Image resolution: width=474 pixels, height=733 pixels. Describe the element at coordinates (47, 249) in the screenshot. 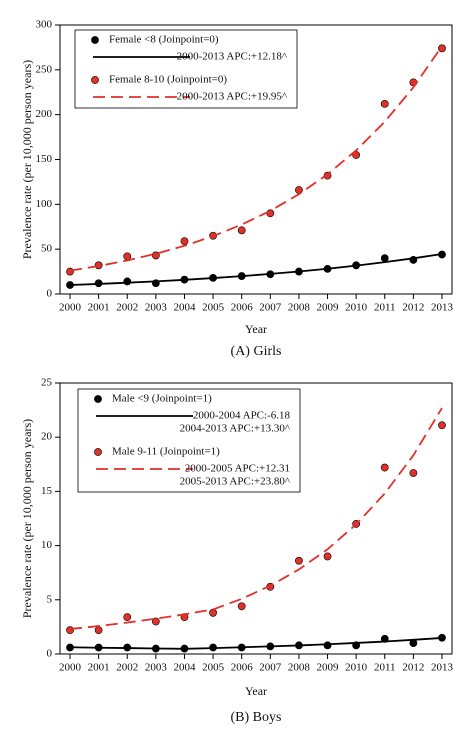

I see `y-tick-label: 50` at that location.